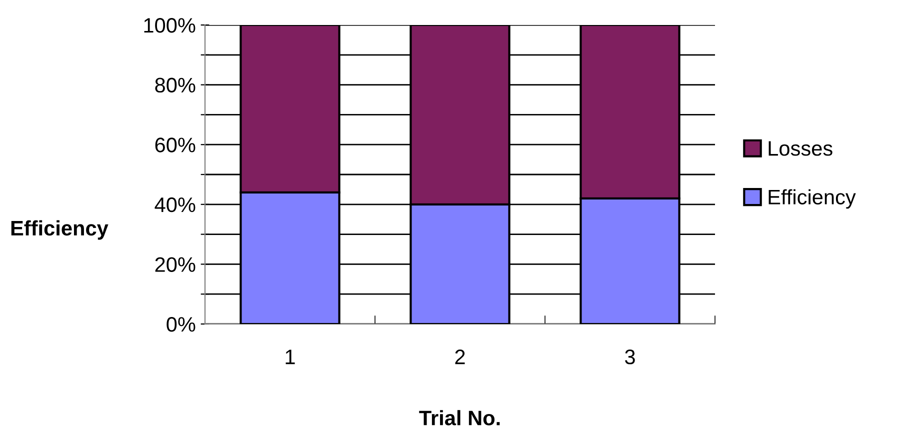 This screenshot has height=444, width=908. Describe the element at coordinates (812, 199) in the screenshot. I see `legend-label: Efficiency` at that location.